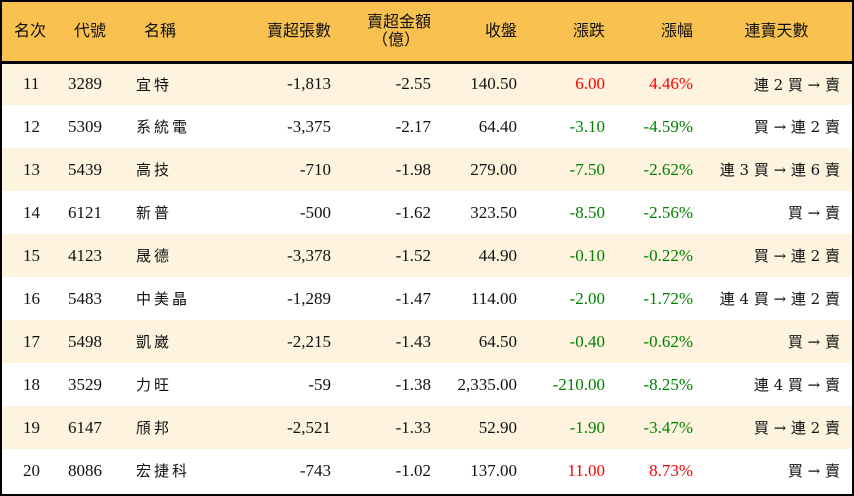 This screenshot has height=496, width=854. What do you see at coordinates (154, 385) in the screenshot?
I see `stock-name-cell: 力旺` at bounding box center [154, 385].